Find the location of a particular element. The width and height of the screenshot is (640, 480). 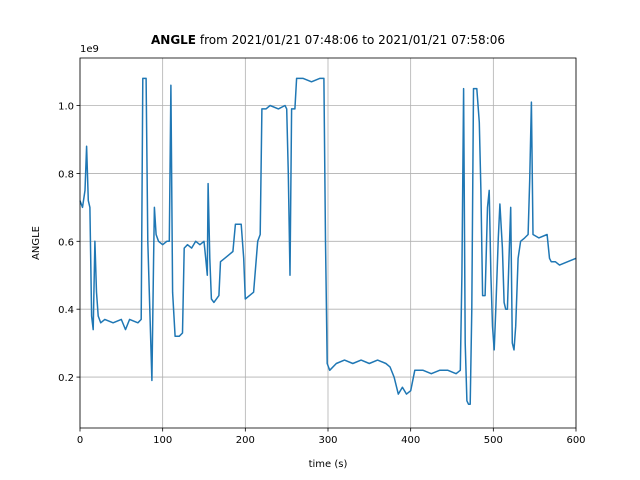

y-offset-label: 1e9 is located at coordinates (89, 49).